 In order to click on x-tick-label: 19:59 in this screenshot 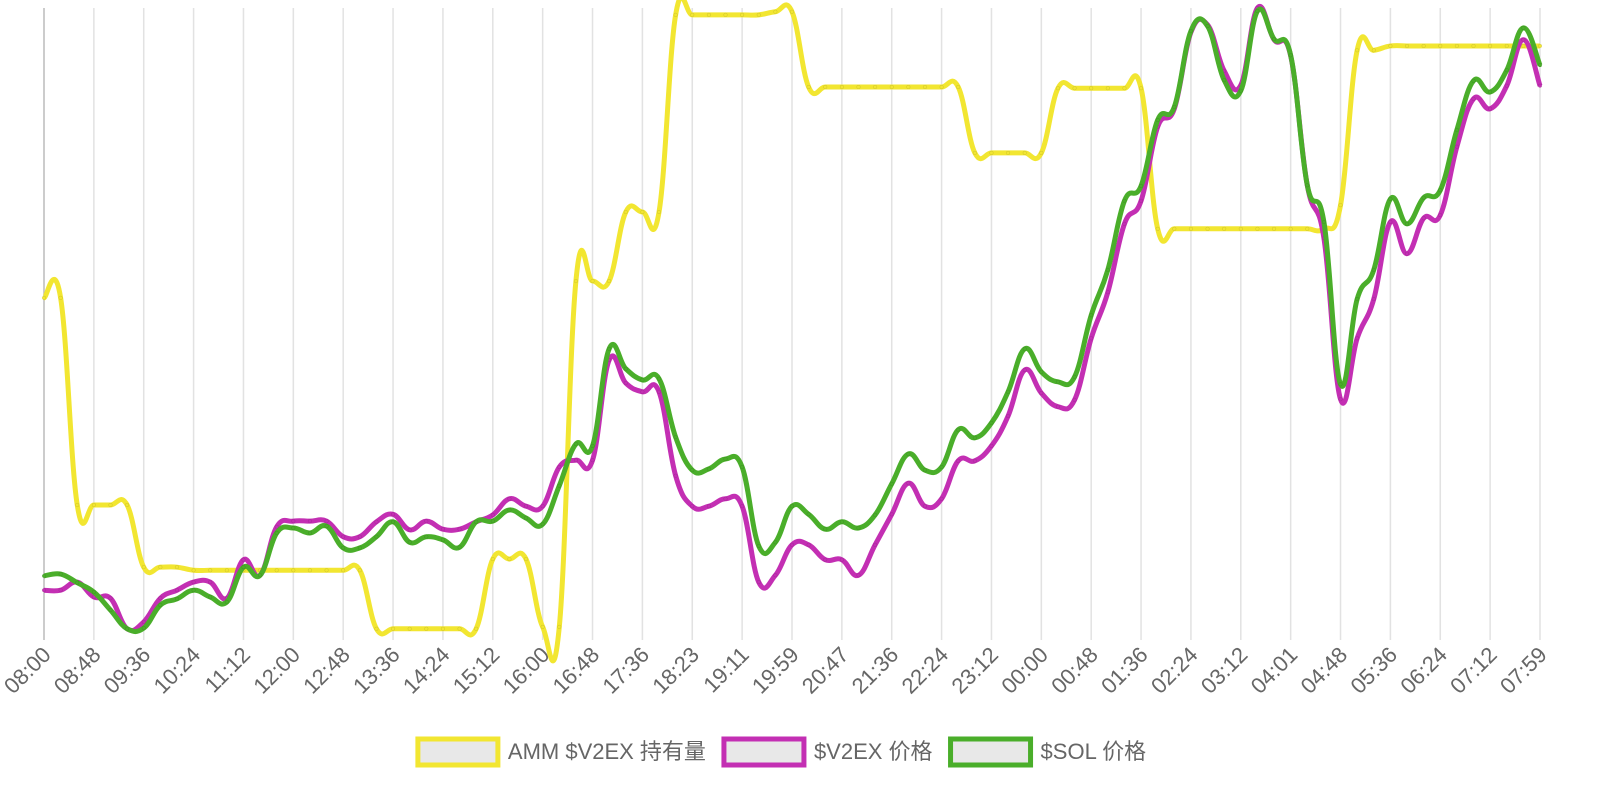, I will do `click(775, 670)`.